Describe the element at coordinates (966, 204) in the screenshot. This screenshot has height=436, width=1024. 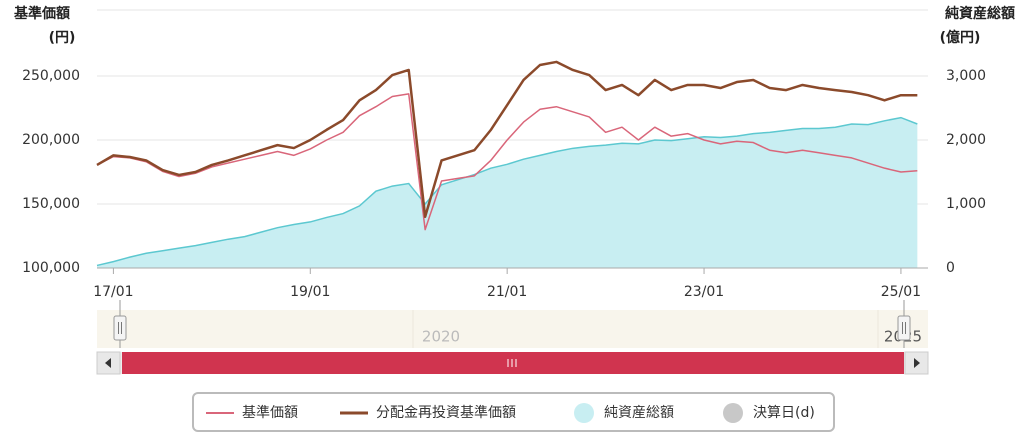
I see `y2-tick-label: 1,000` at that location.